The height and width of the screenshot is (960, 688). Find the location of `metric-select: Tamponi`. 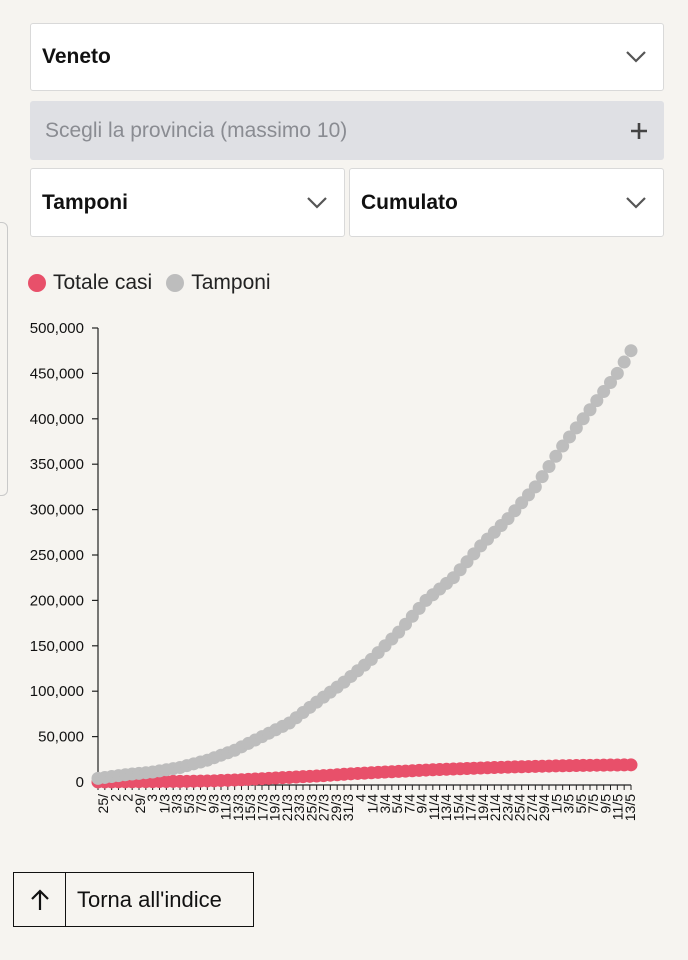

metric-select: Tamponi is located at coordinates (187, 202).